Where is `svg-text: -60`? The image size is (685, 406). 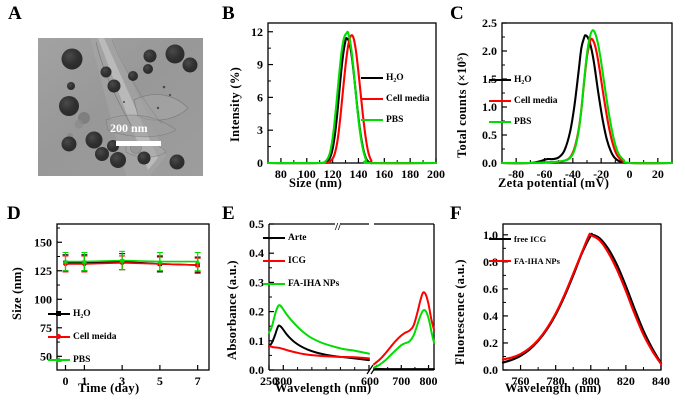 svg-text: -60 is located at coordinates (545, 174).